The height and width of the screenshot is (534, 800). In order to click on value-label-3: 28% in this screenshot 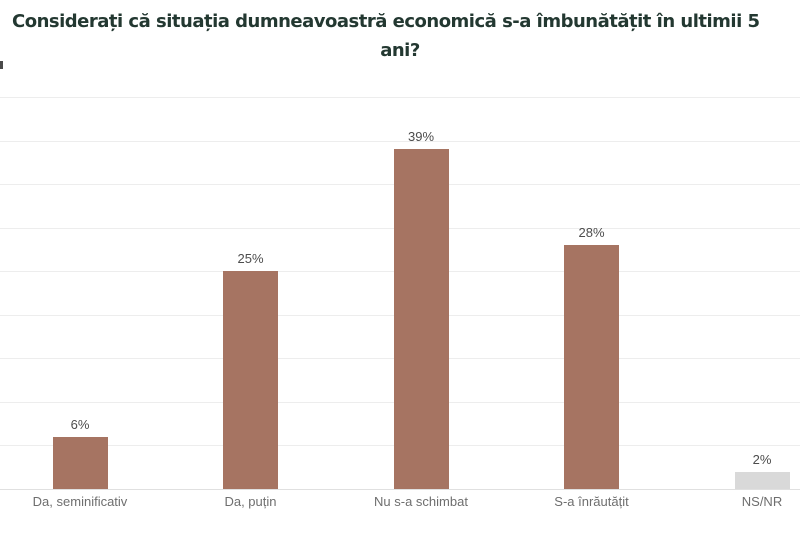, I will do `click(591, 233)`.